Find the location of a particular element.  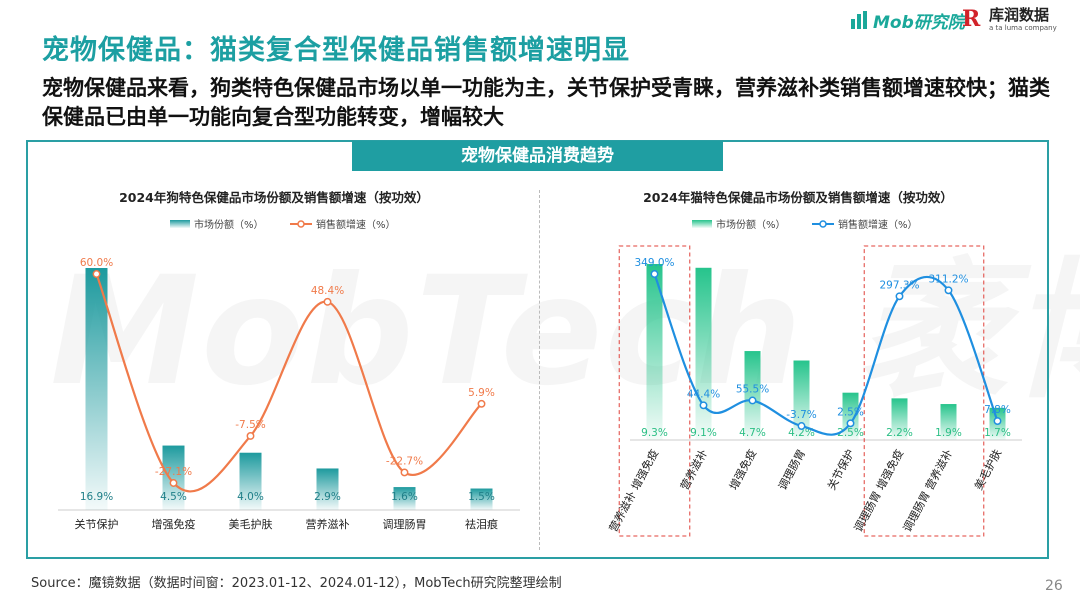

bar-label: 4.7% is located at coordinates (752, 433).